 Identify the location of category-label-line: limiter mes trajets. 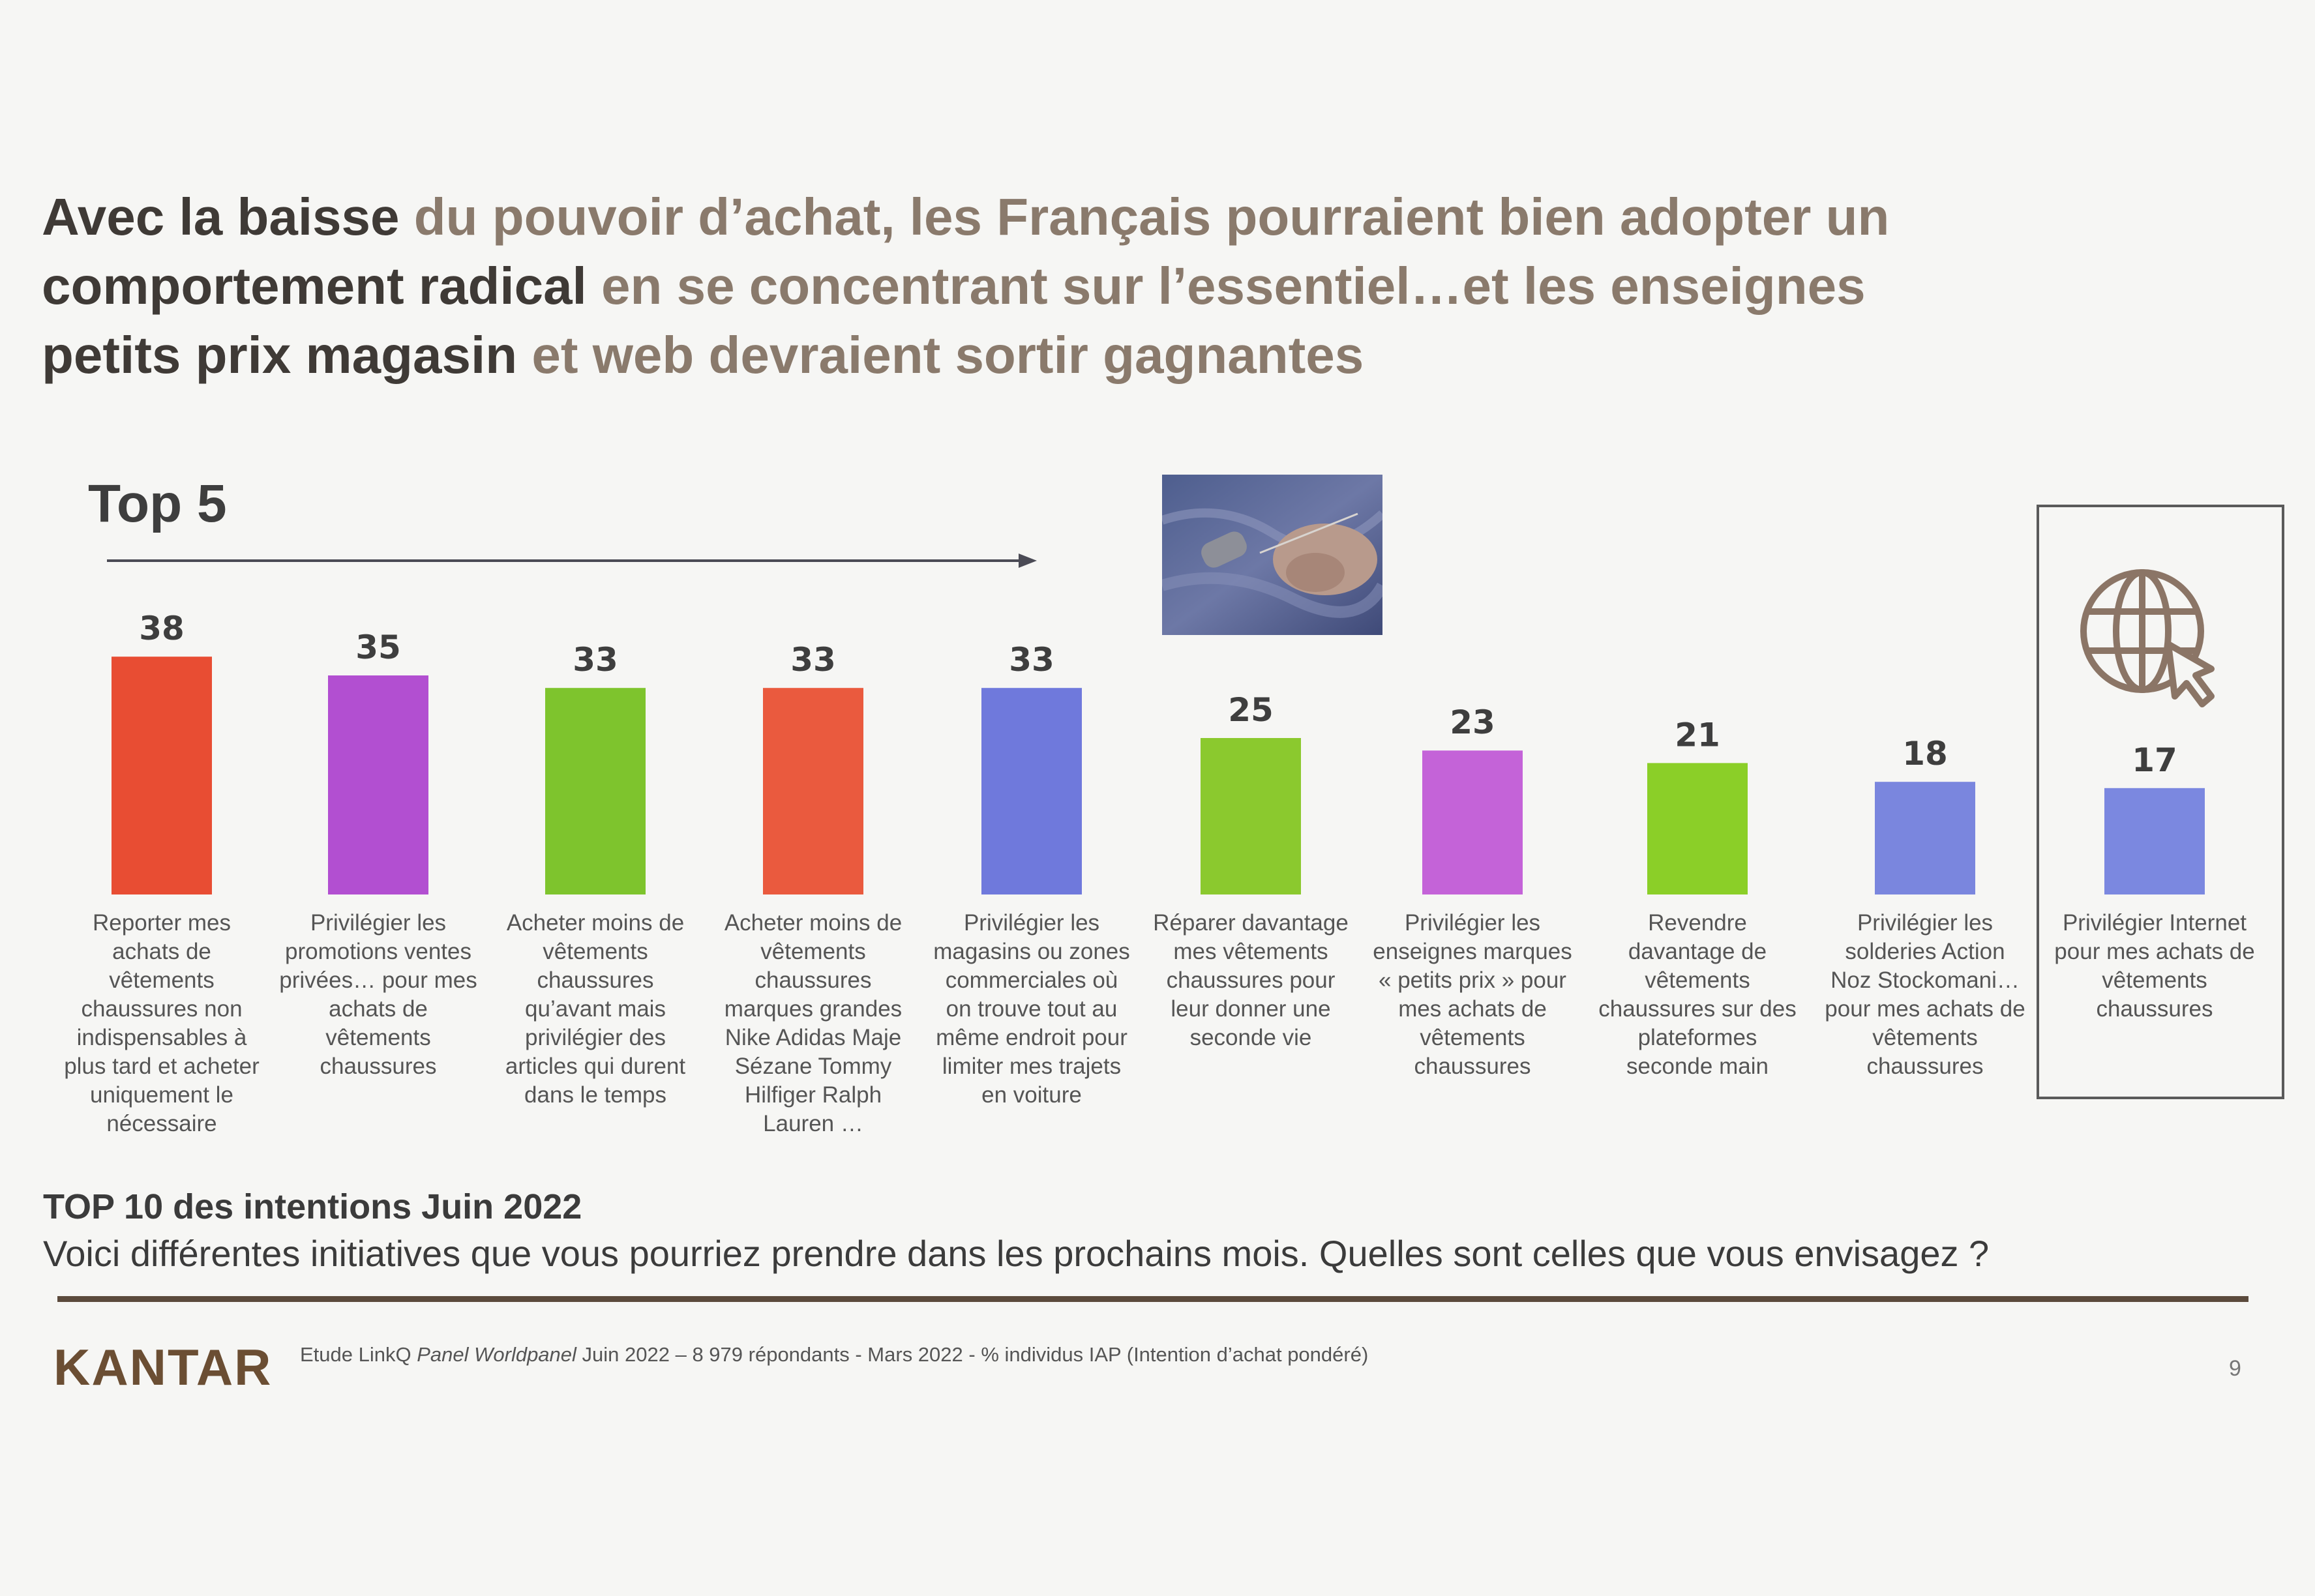
(1032, 1066).